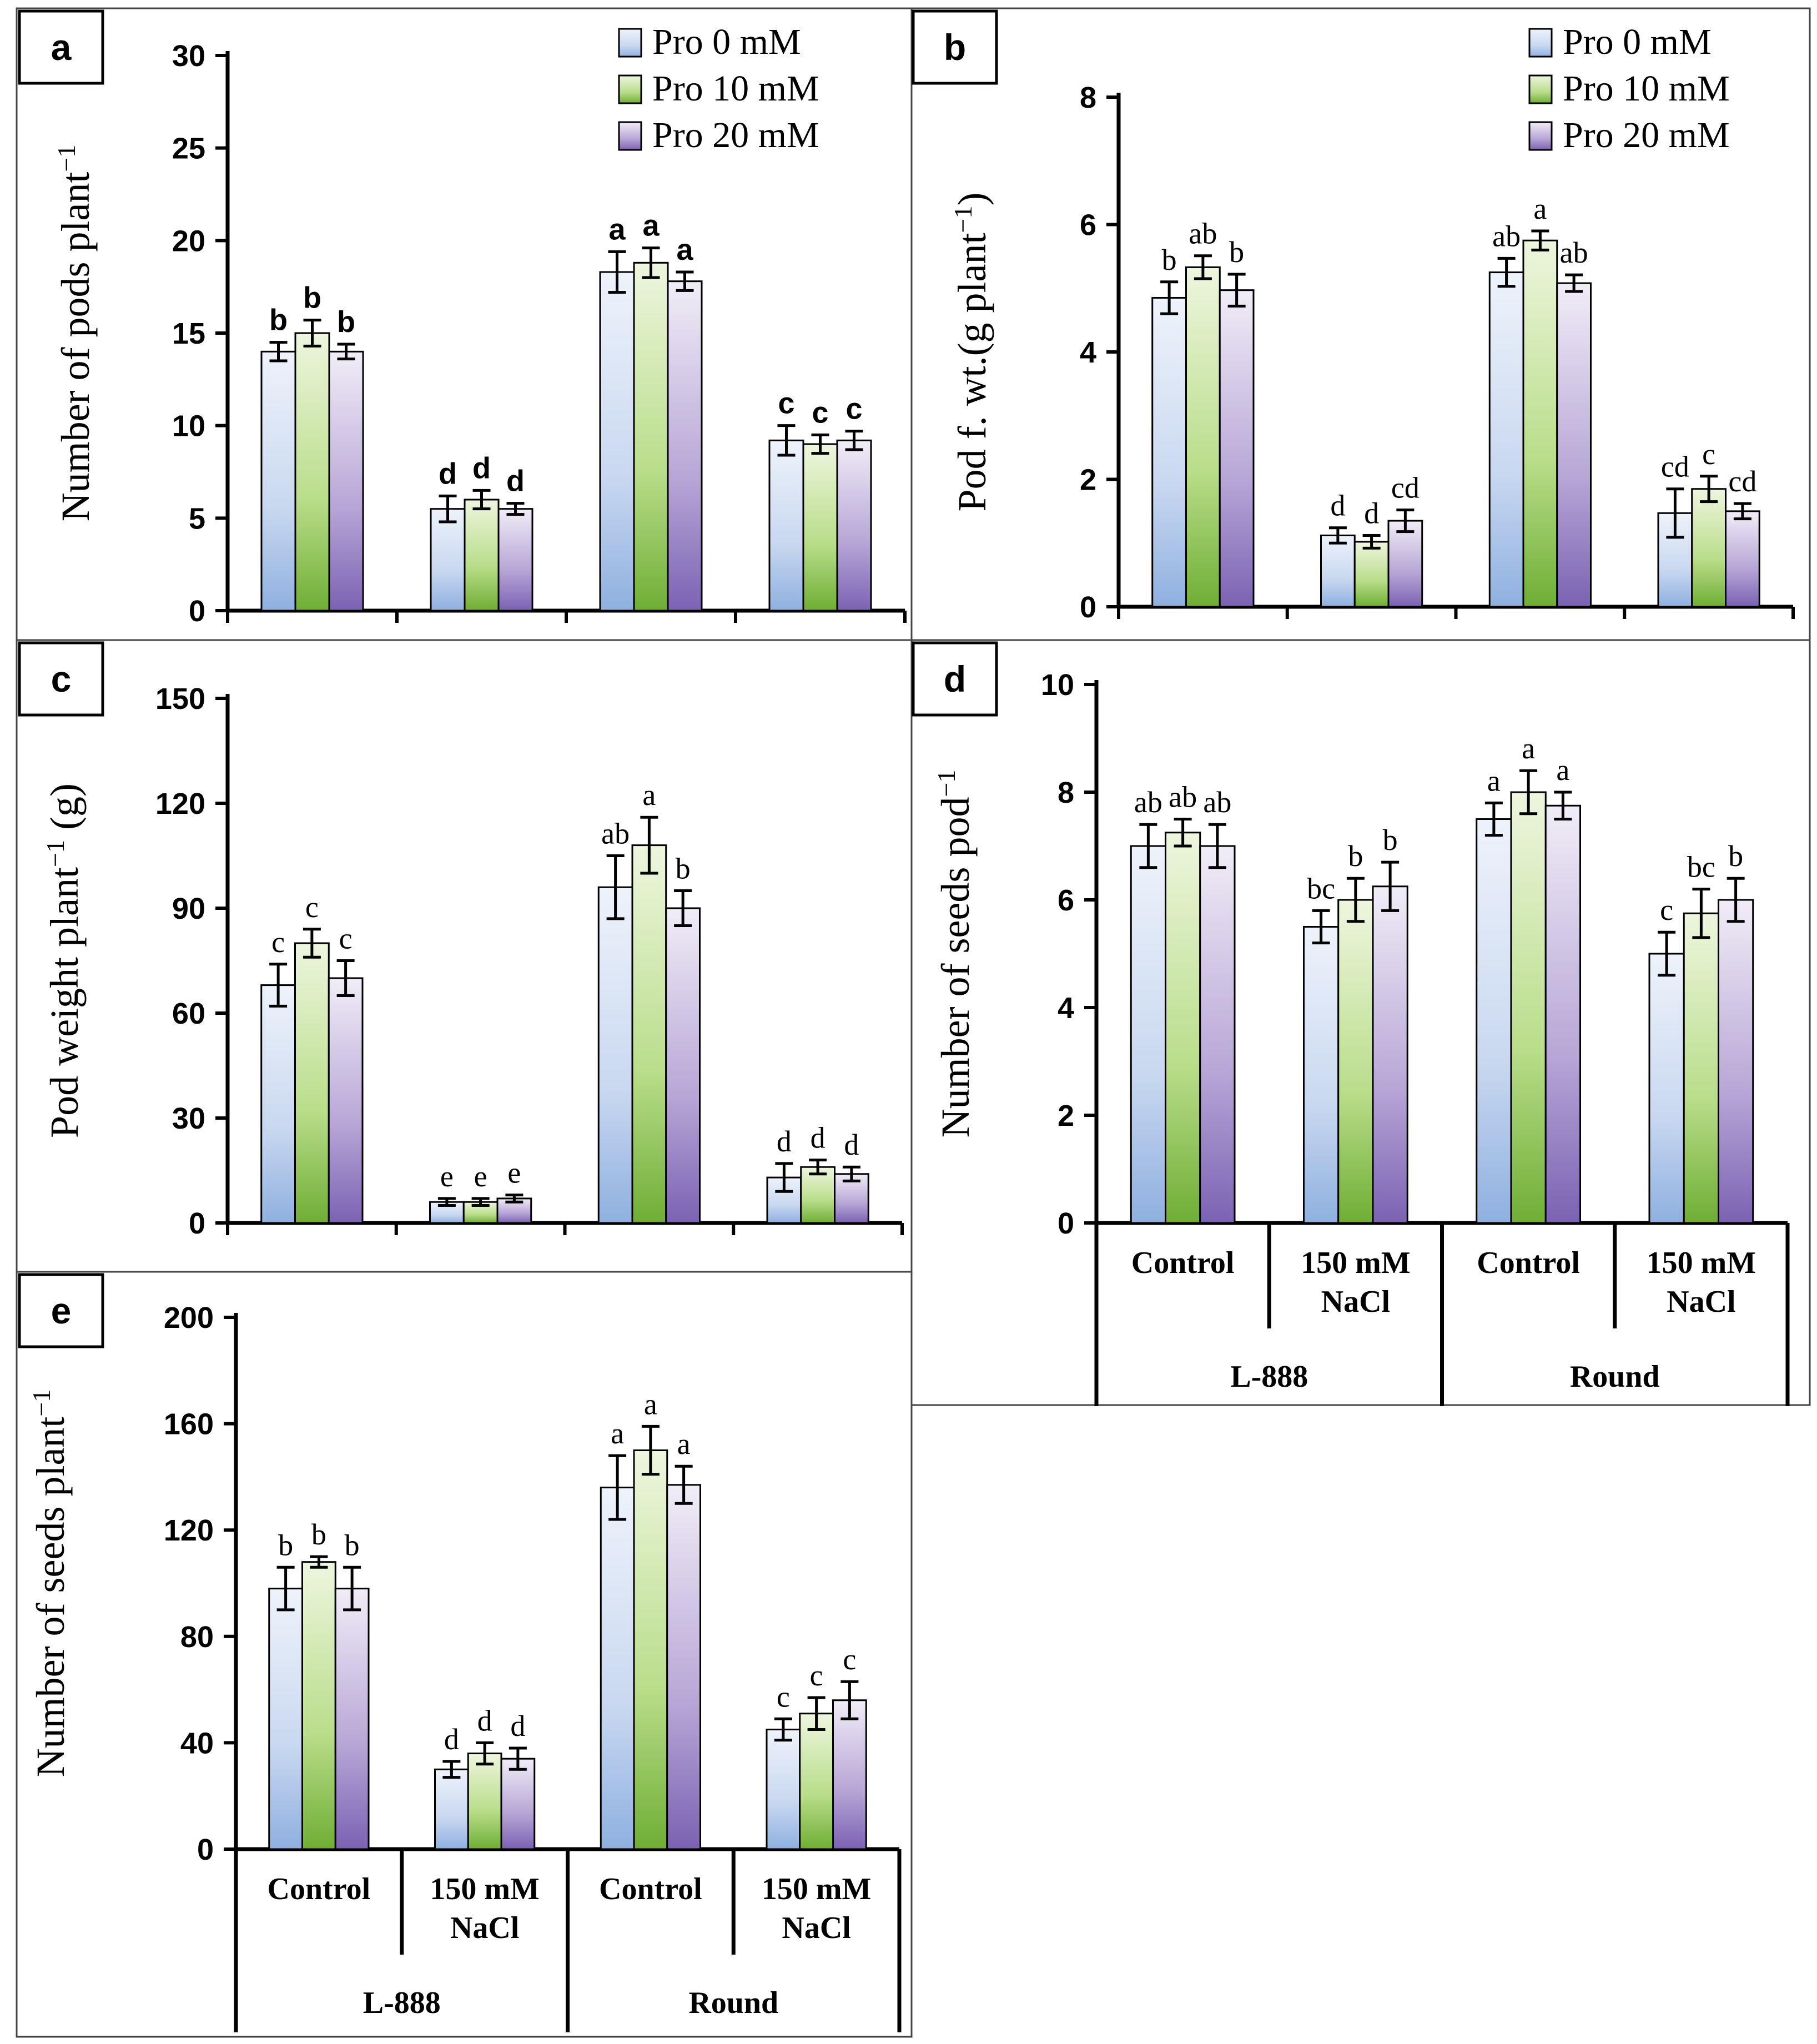  I want to click on y-axis-label: Number of pods plant−1, so click(75, 333).